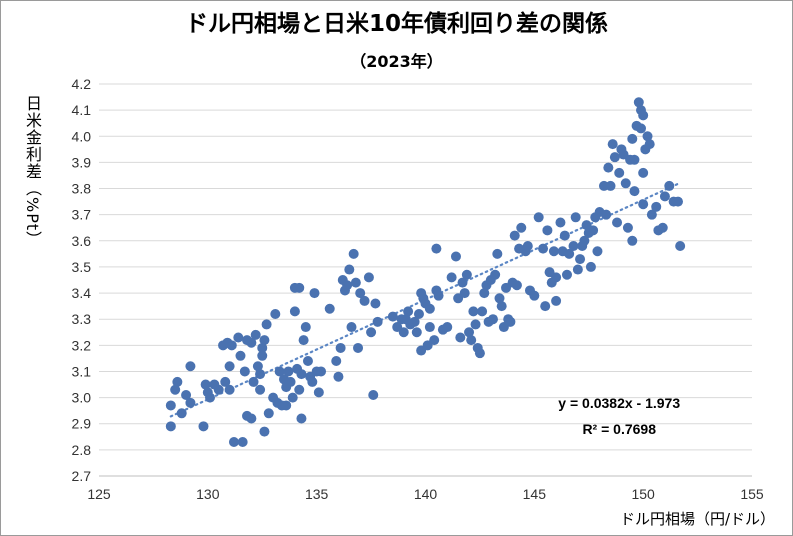  Describe the element at coordinates (82, 136) in the screenshot. I see `y-tick-label: 4.0` at that location.